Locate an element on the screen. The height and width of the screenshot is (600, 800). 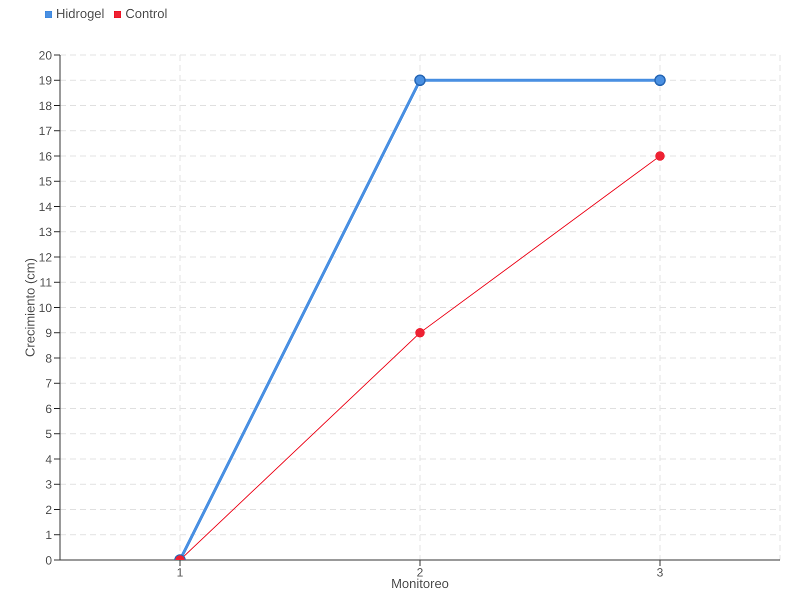
legend-label: Control is located at coordinates (146, 13).